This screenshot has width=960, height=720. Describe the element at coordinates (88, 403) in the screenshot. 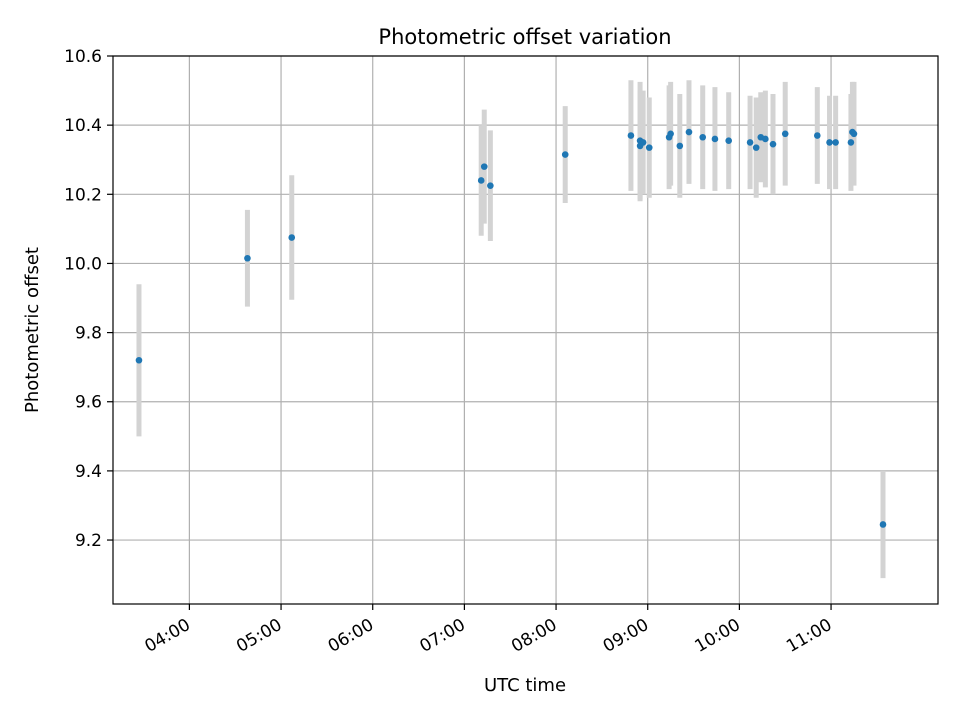

I see `y-tick-label: 9.6` at that location.